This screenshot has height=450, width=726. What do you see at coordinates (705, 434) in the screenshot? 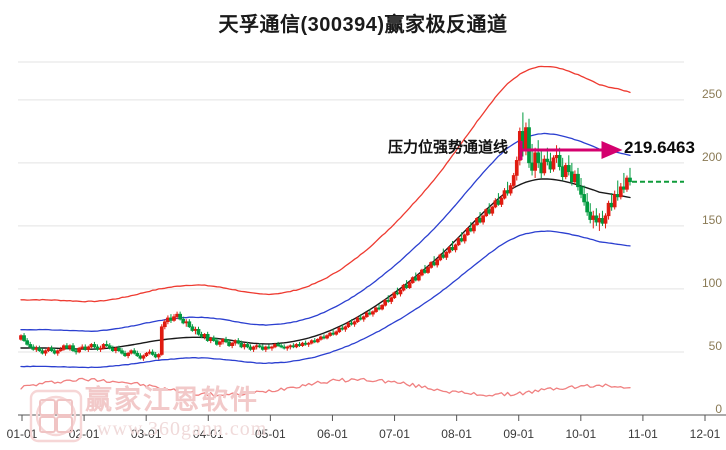
I see `x-axis-tick-label: 12-01` at bounding box center [705, 434].